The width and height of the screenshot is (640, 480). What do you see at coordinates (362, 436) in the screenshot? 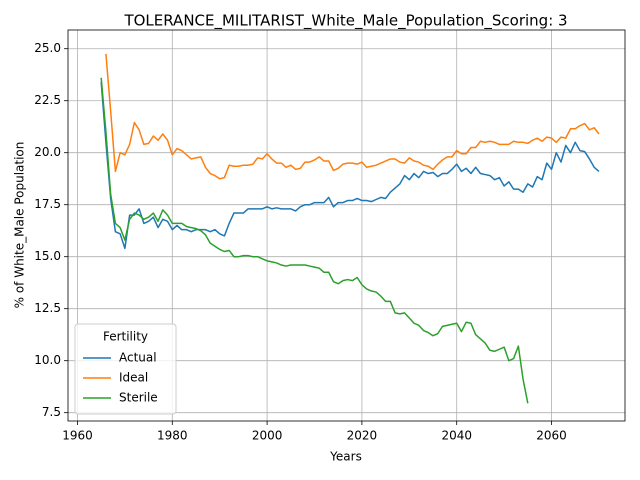
I see `x-tick-label: 2020` at bounding box center [362, 436].